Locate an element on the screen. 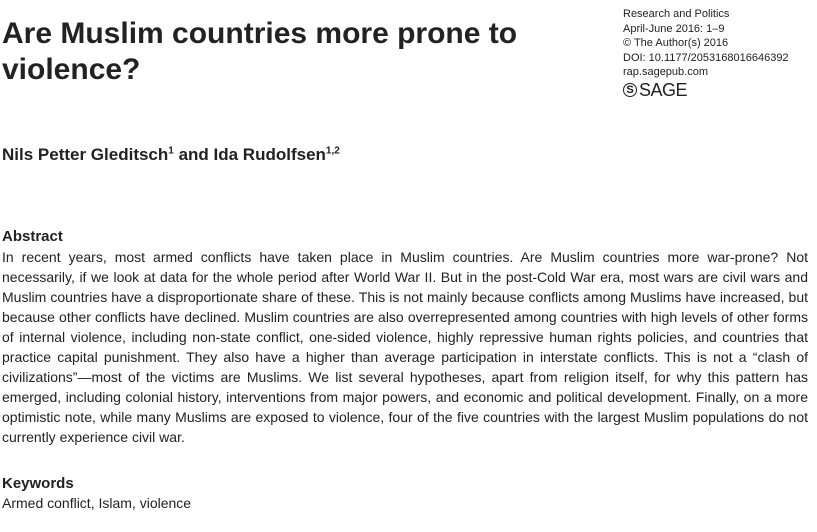 The image size is (817, 532). author-conjunction: and is located at coordinates (193, 154).